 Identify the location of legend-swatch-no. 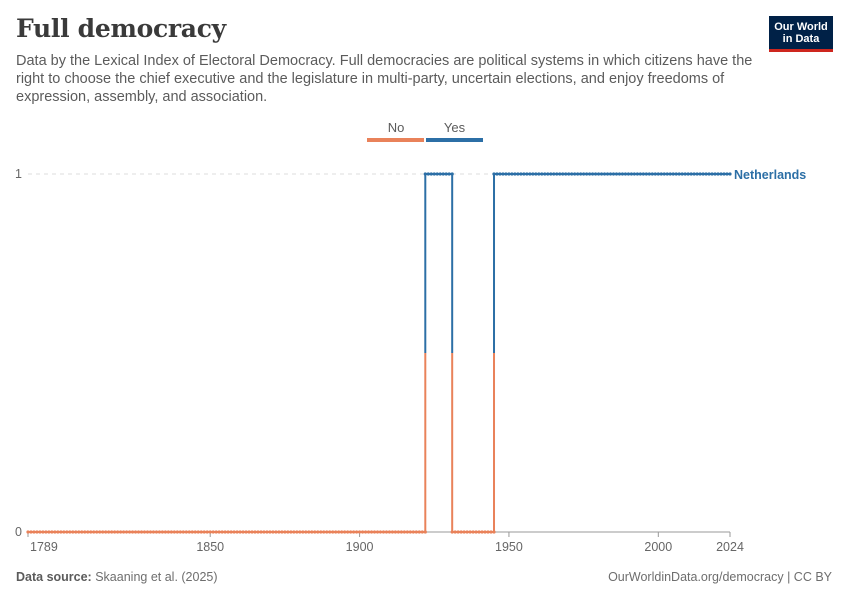
(395, 140).